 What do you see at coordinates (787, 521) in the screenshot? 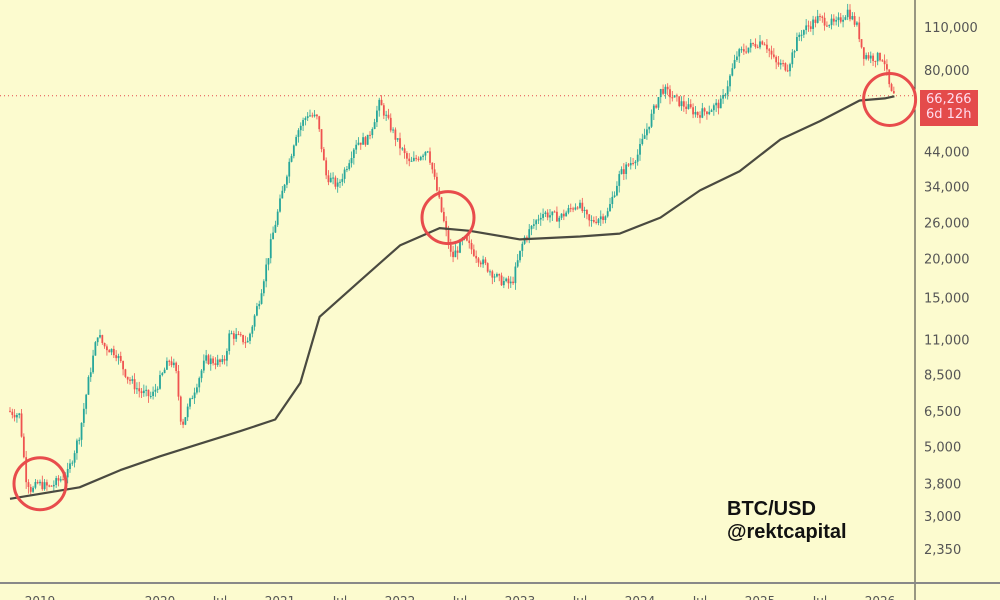
I see `chart-watermark: BTC/USD @rektcapital` at bounding box center [787, 521].